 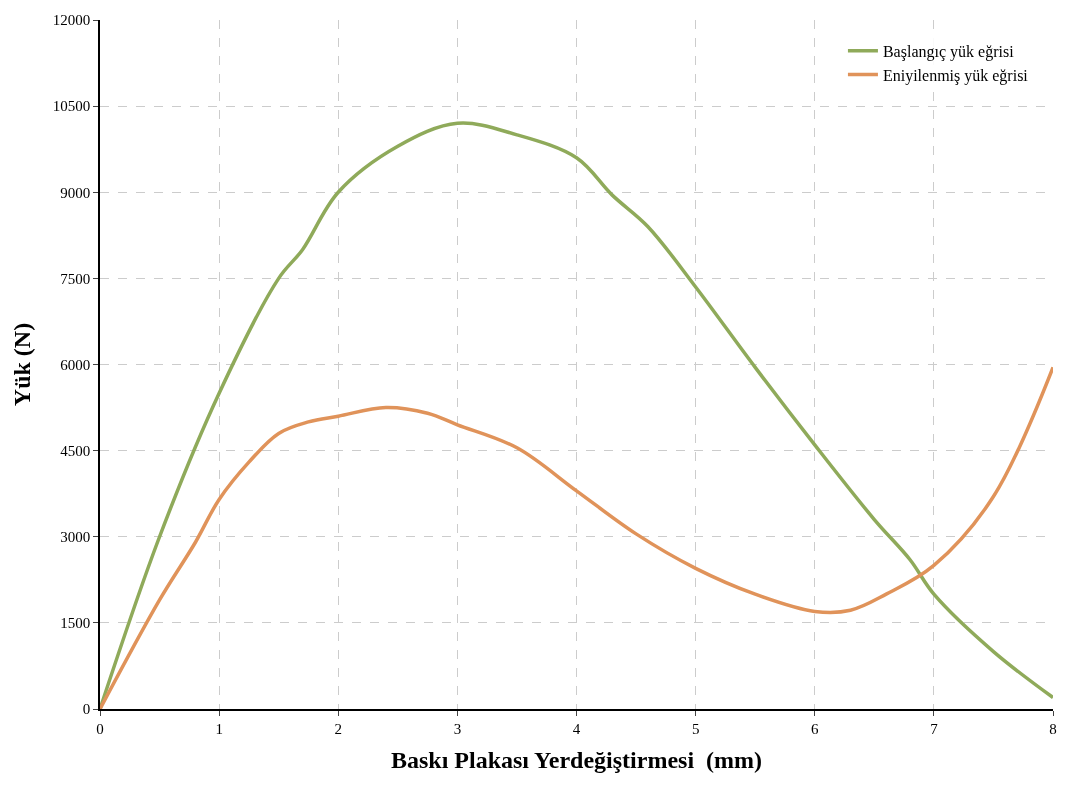 What do you see at coordinates (71, 20) in the screenshot?
I see `y-tick-label: 12000` at bounding box center [71, 20].